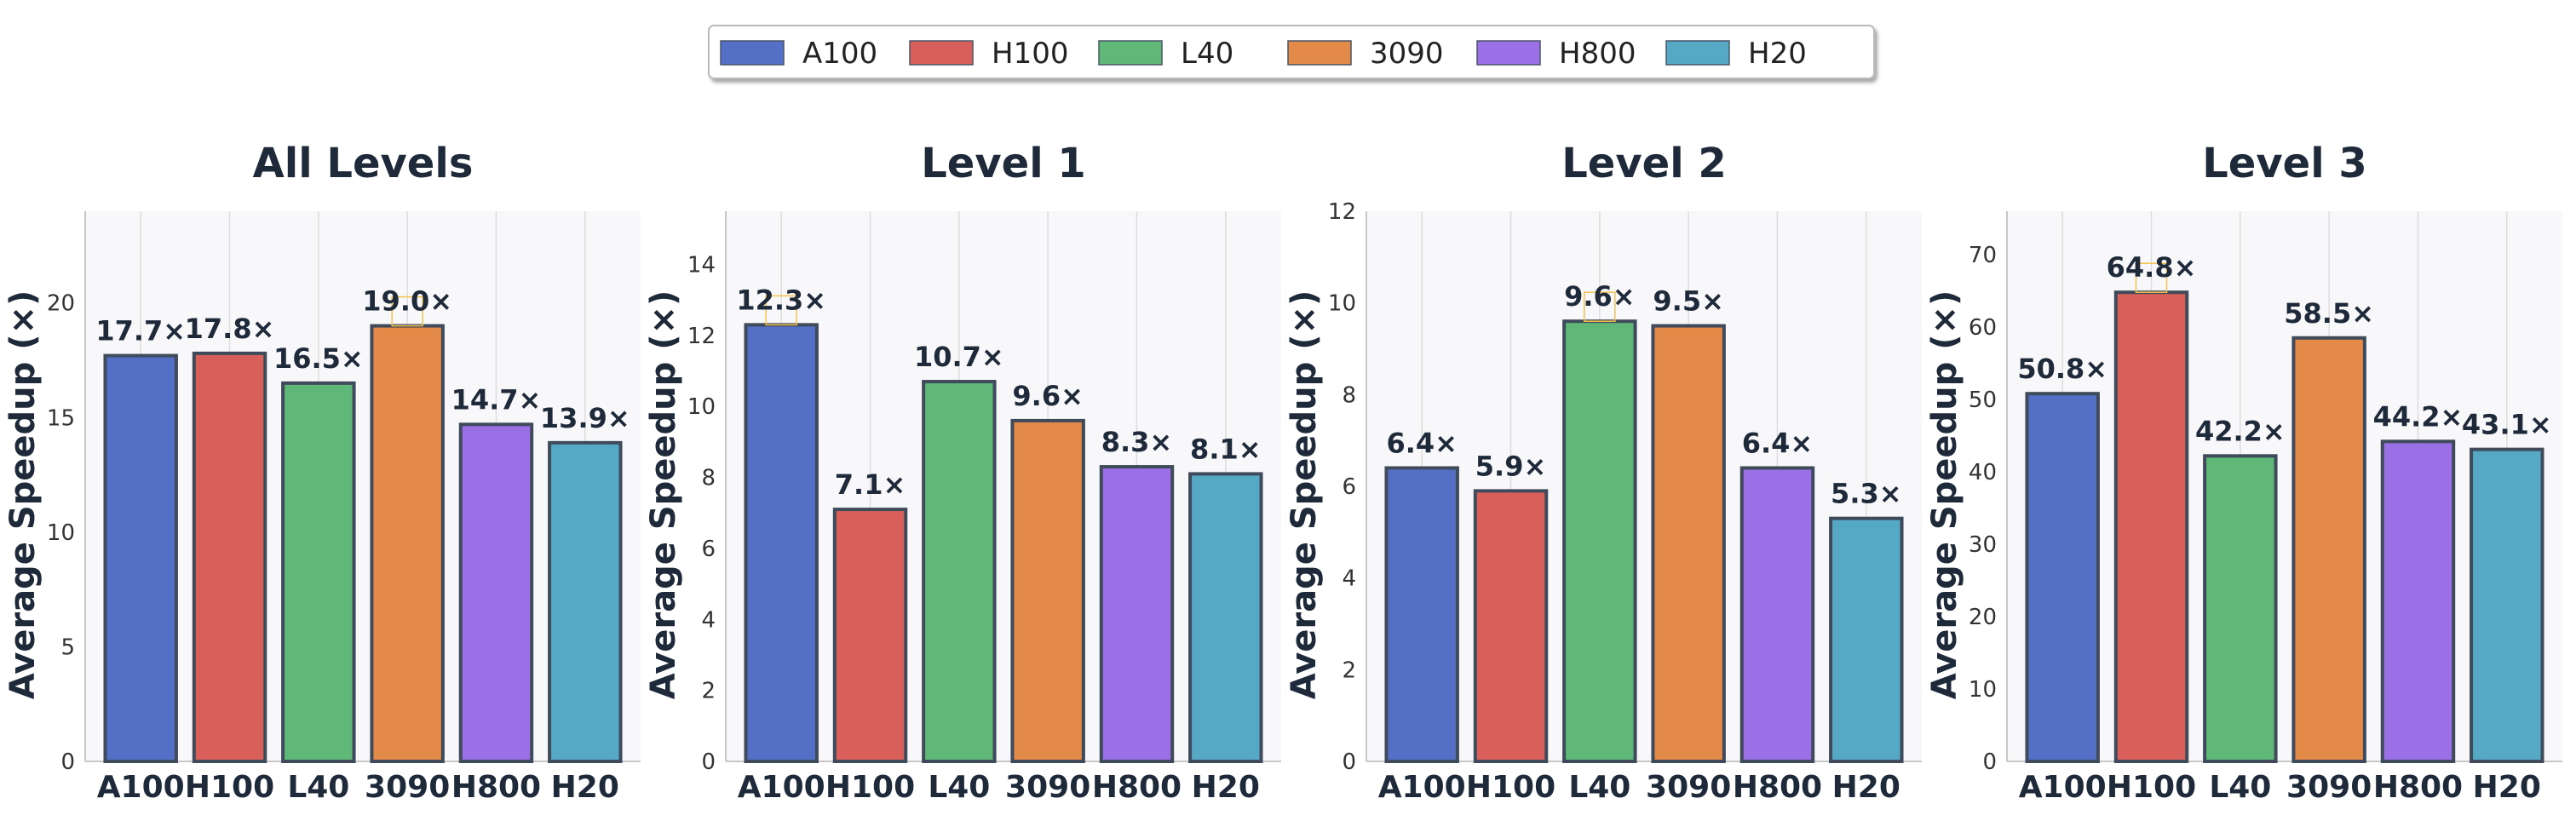 The width and height of the screenshot is (2576, 821). I want to click on data-label-3090: 9.6×, so click(1048, 396).